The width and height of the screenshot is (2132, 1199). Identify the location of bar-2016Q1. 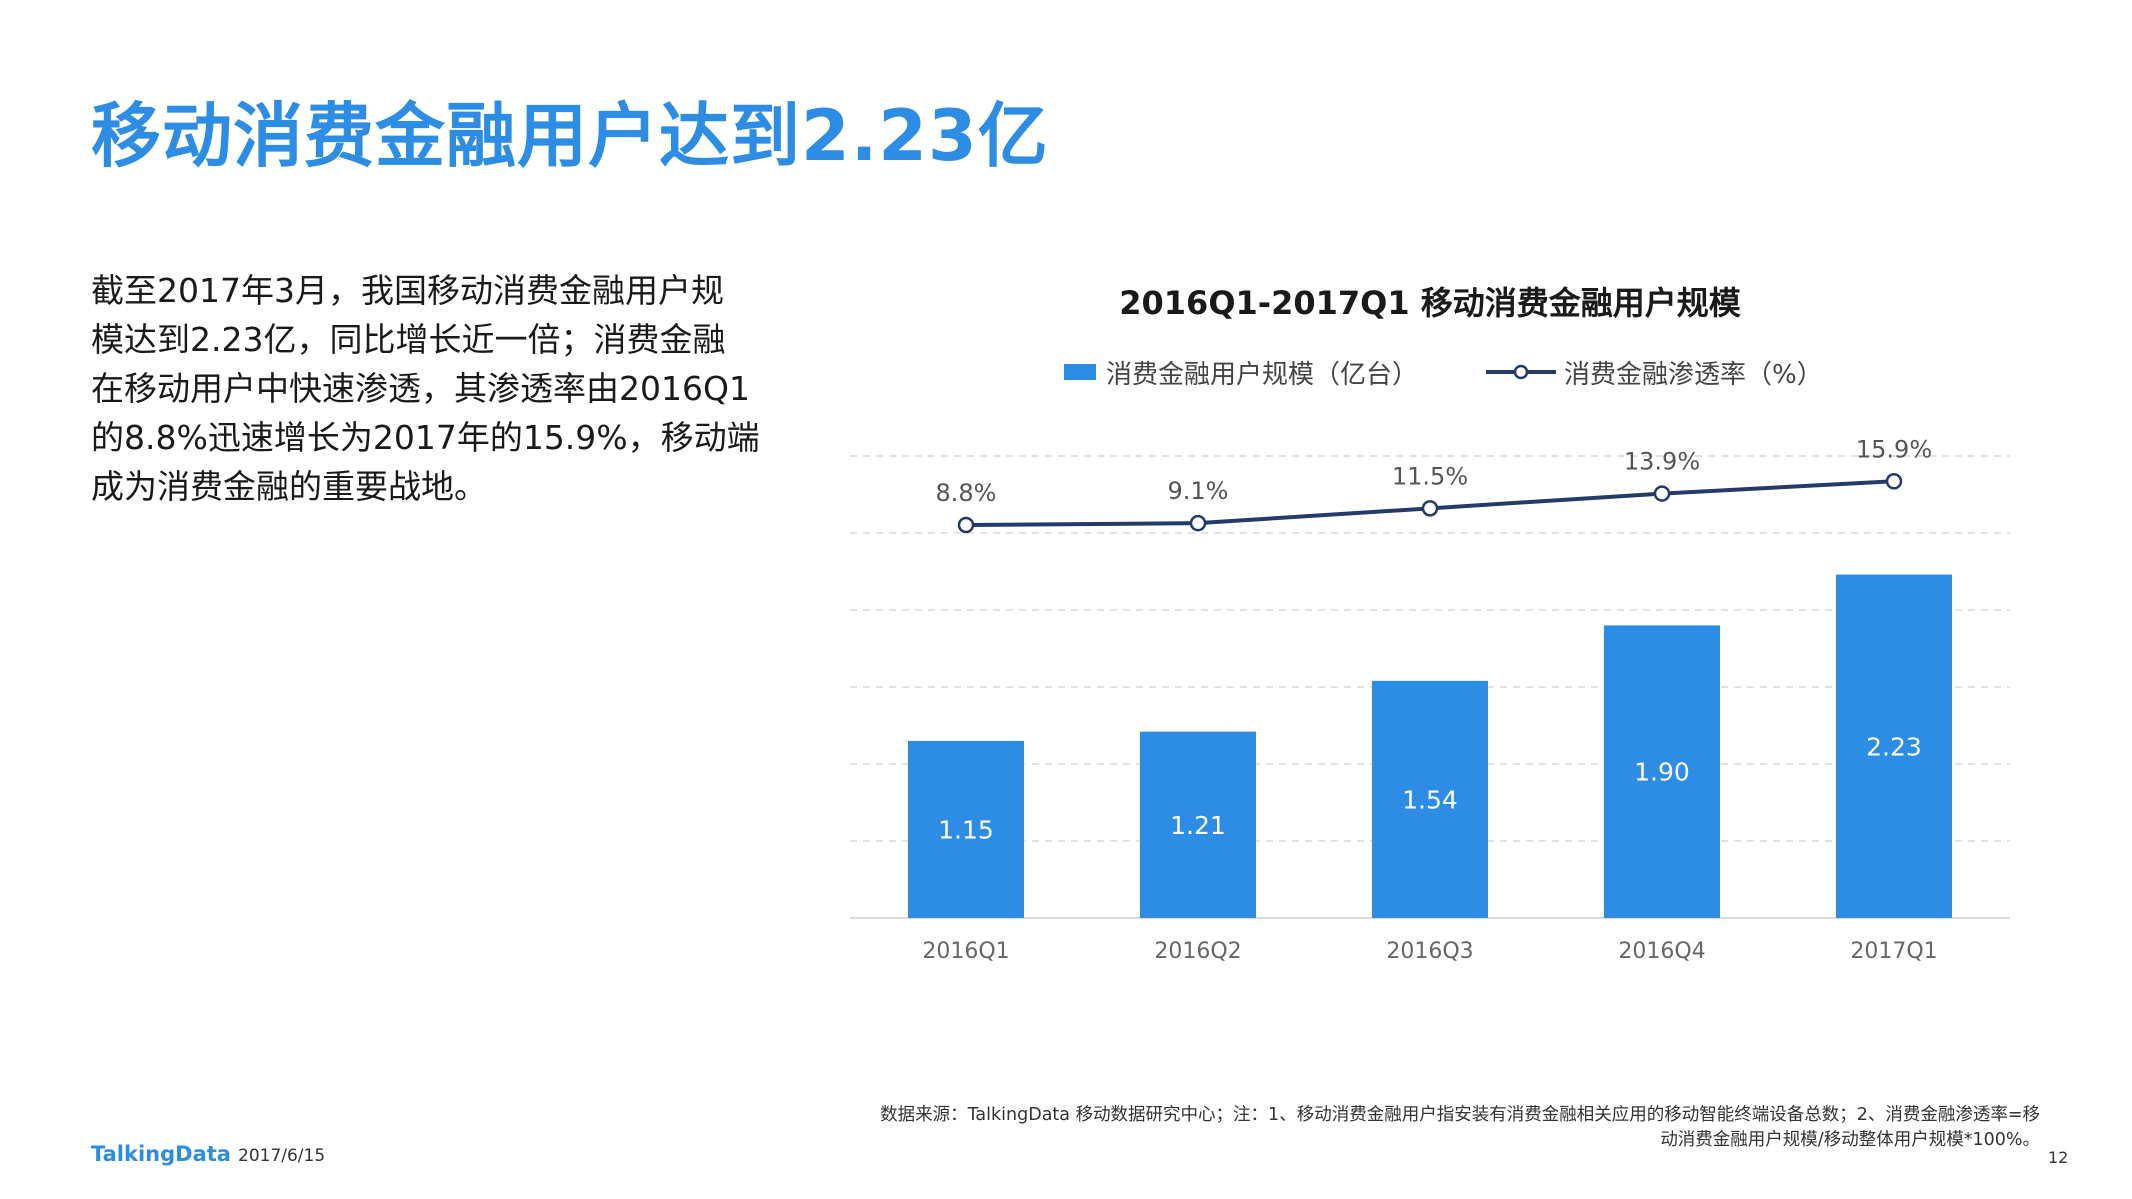
(966, 829).